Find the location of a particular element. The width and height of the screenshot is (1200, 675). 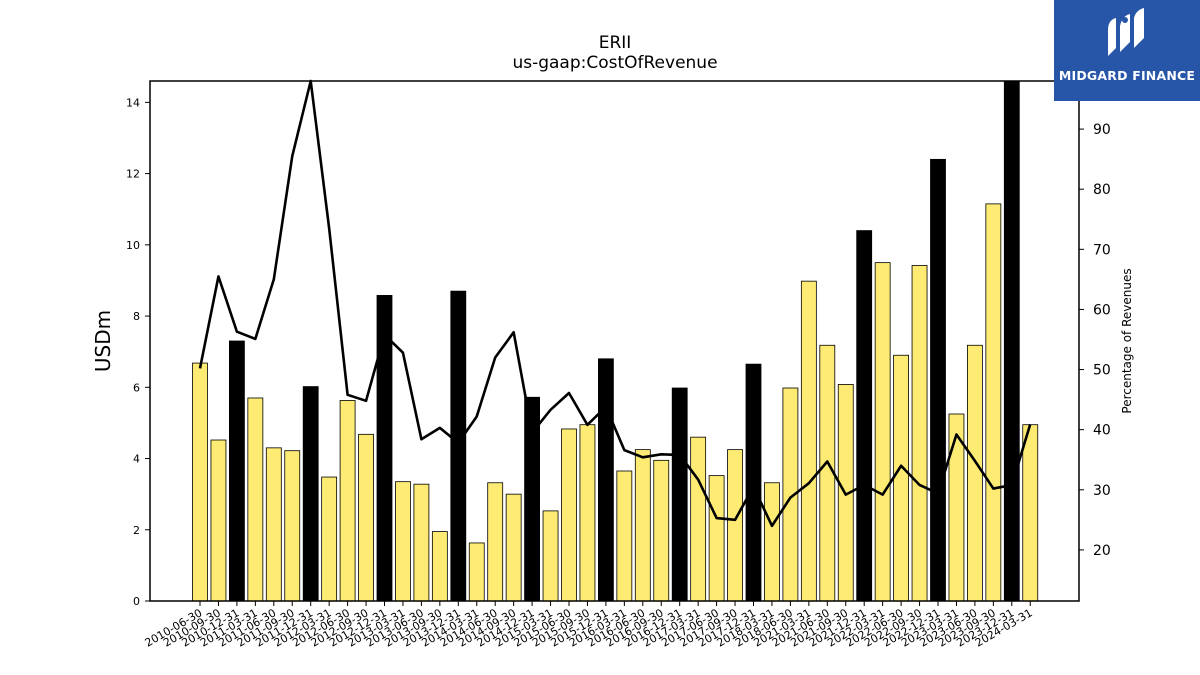

y2-axis-label: Percentage of Revenues is located at coordinates (1127, 340).